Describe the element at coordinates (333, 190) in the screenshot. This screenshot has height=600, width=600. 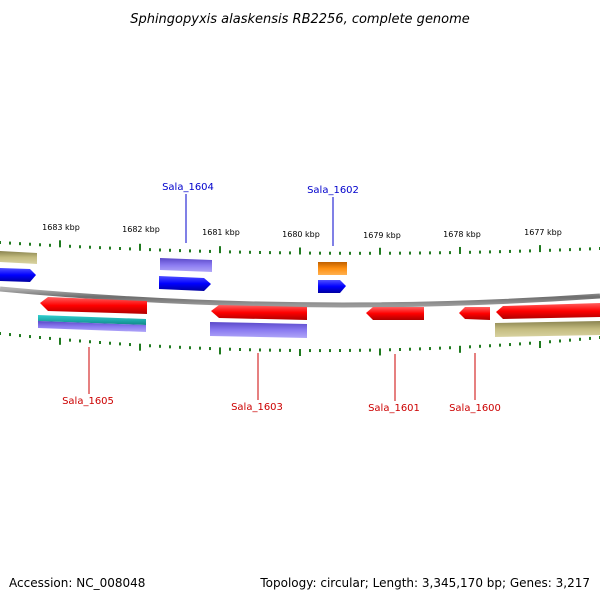
I see `gene-label-sala-1602: Sala_1602` at that location.